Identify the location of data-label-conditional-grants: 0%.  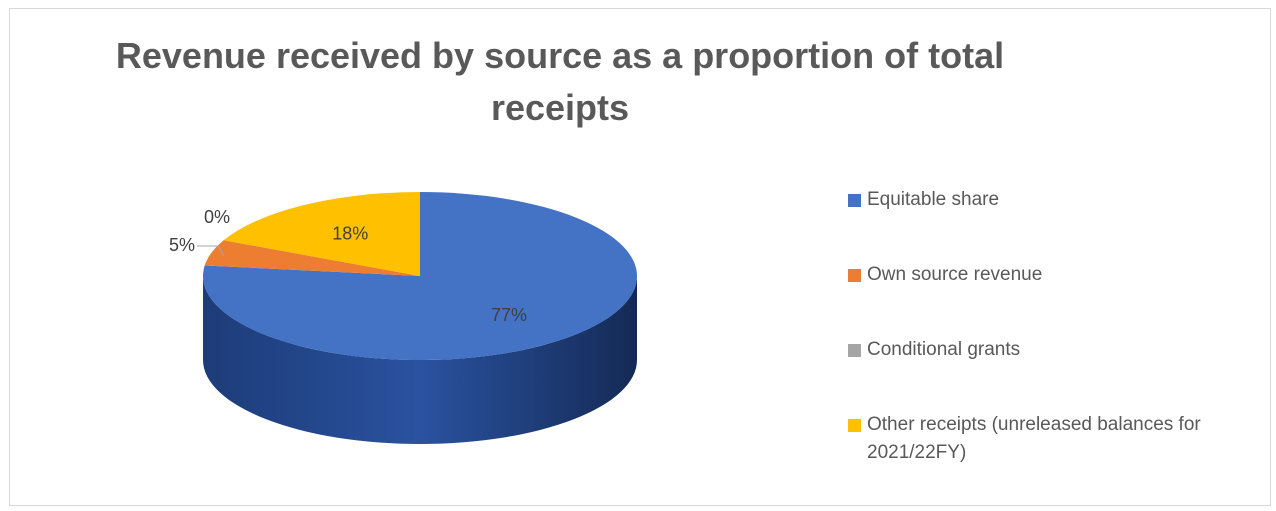
(217, 217).